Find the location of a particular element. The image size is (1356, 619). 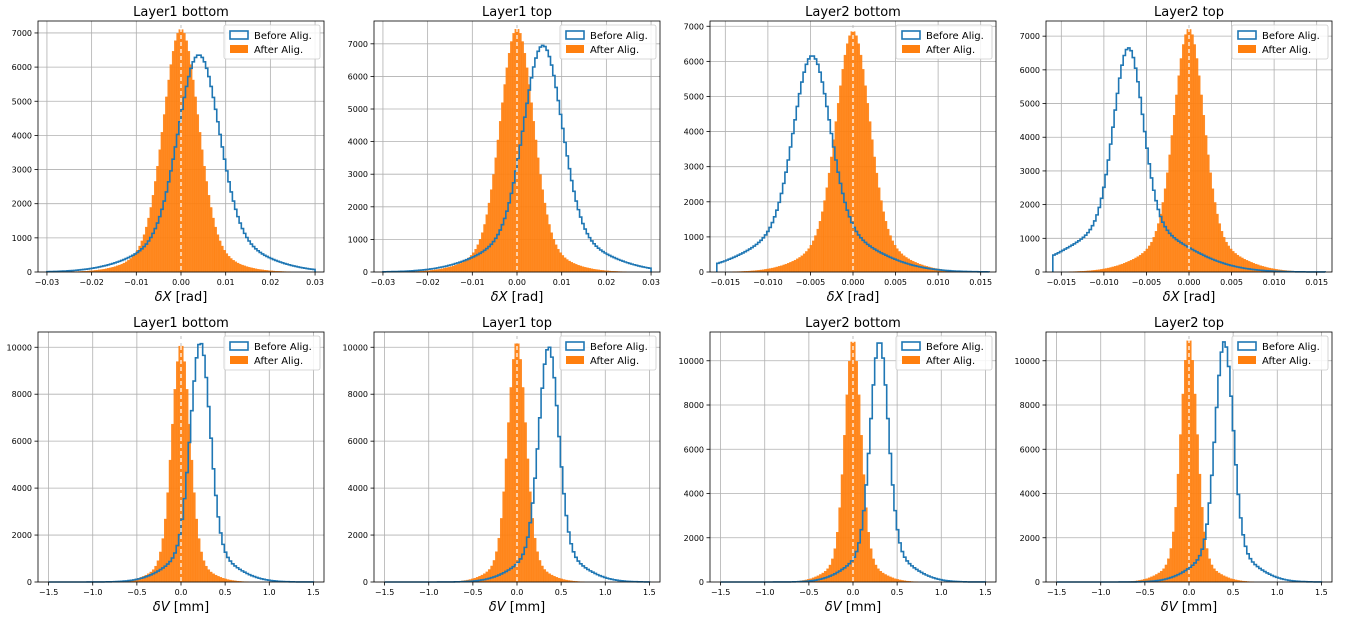

x-tick-label: −0.010 is located at coordinates (1104, 282).